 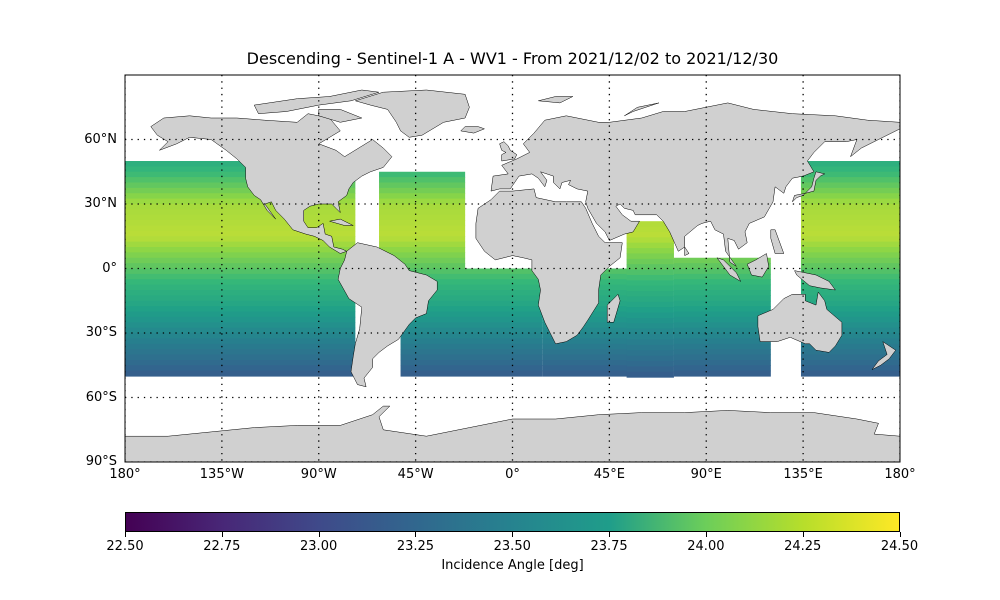 I want to click on land-eurasia, so click(x=695, y=184).